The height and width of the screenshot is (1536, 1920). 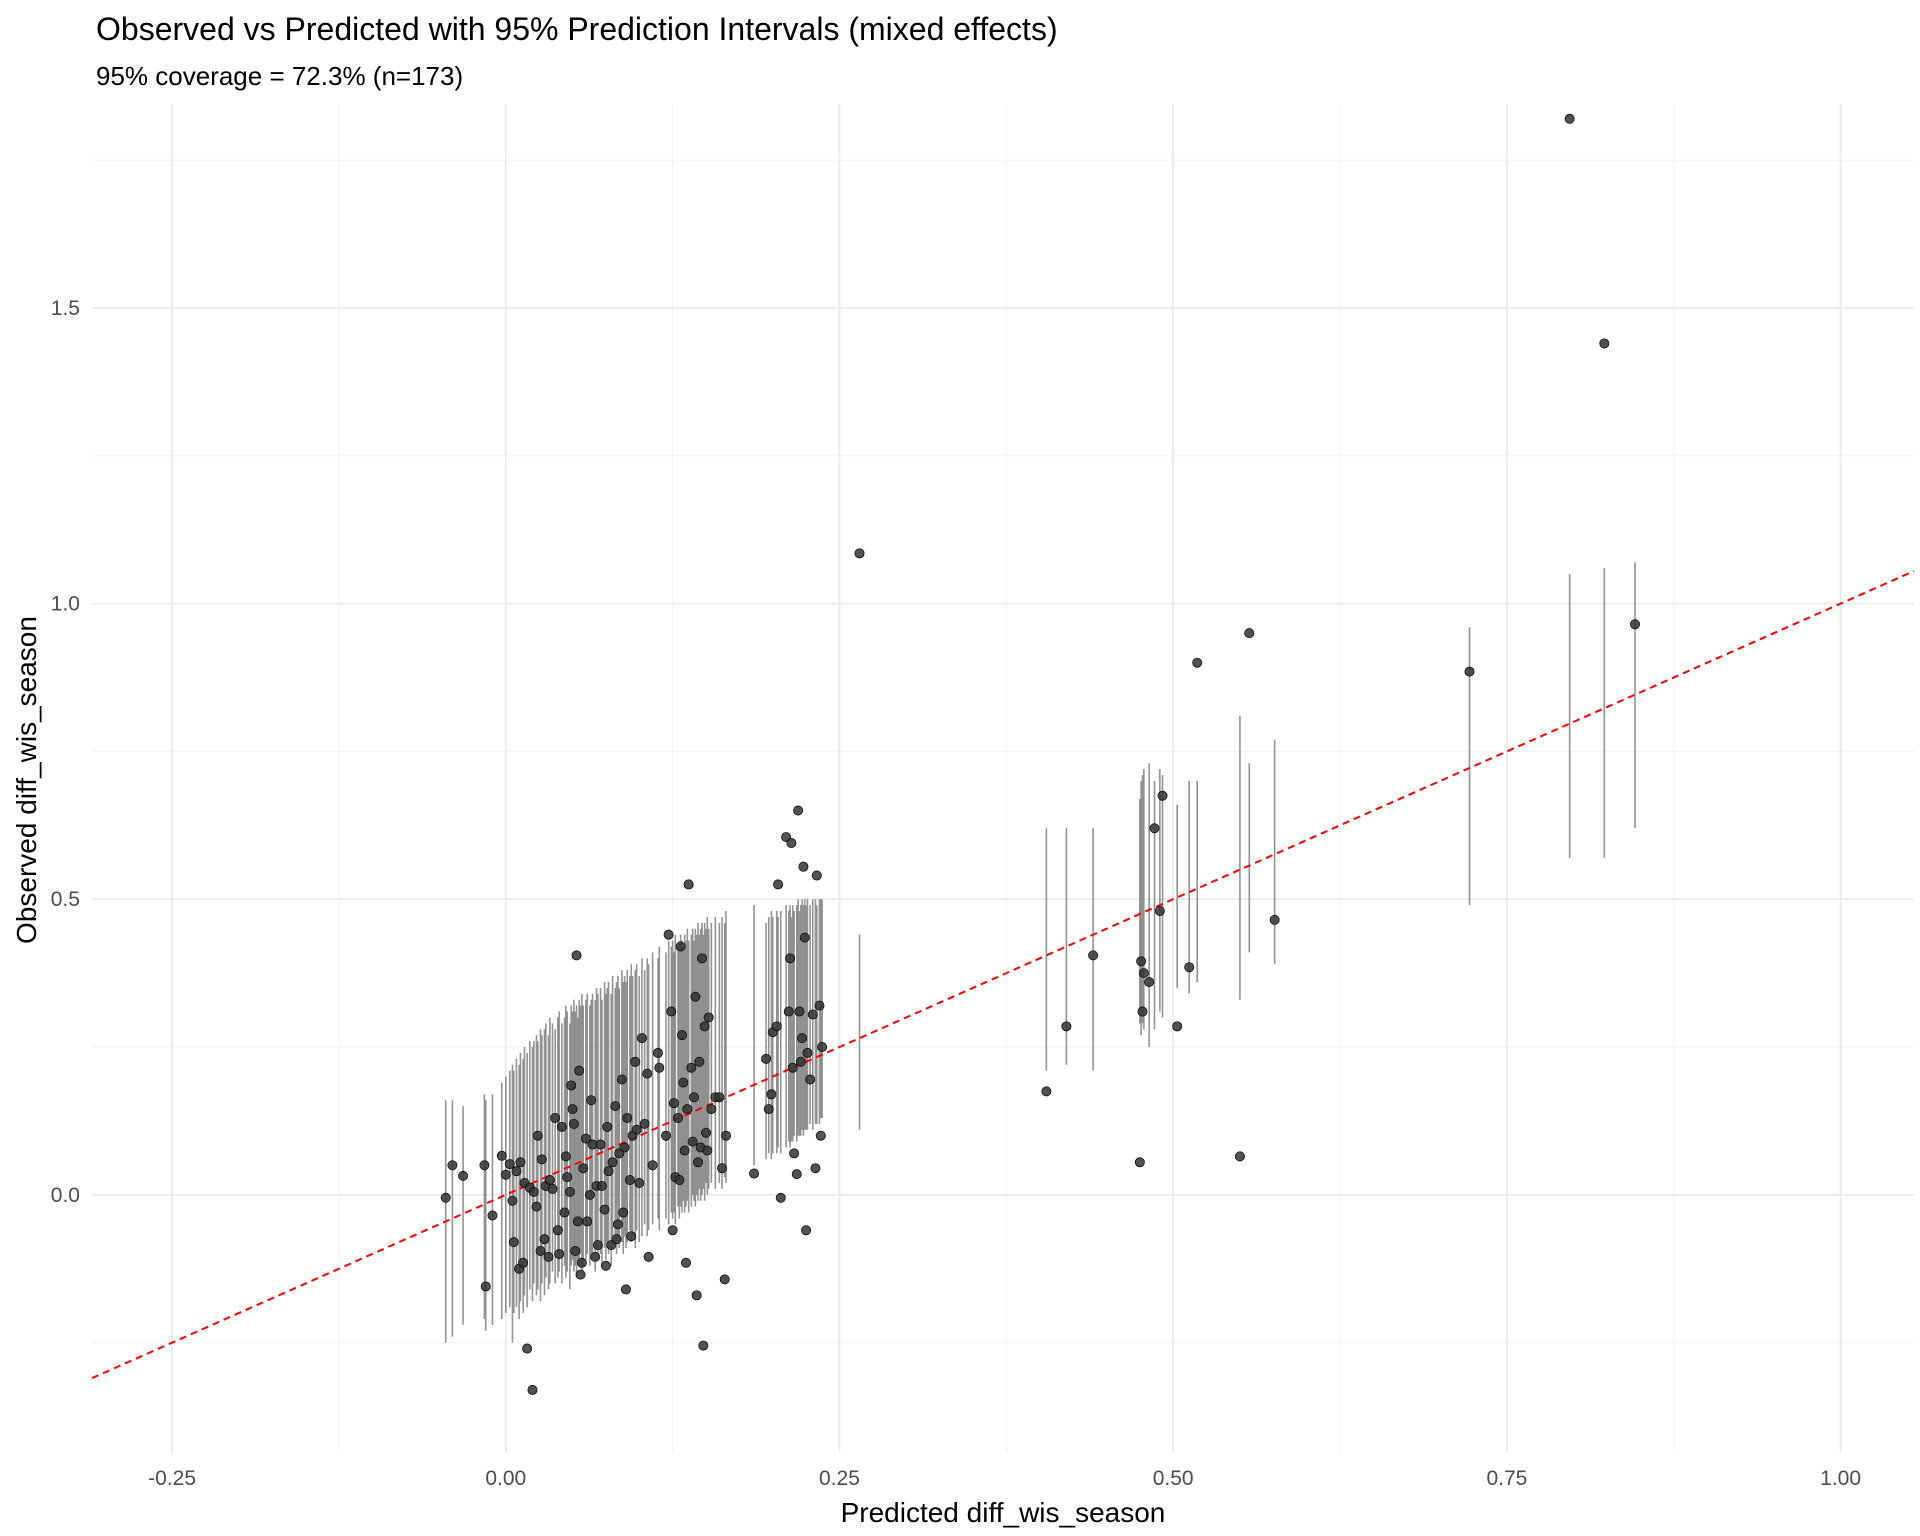 I want to click on y-axis-ticks: 0.0 0.5 1.0 1.5, so click(x=65, y=752).